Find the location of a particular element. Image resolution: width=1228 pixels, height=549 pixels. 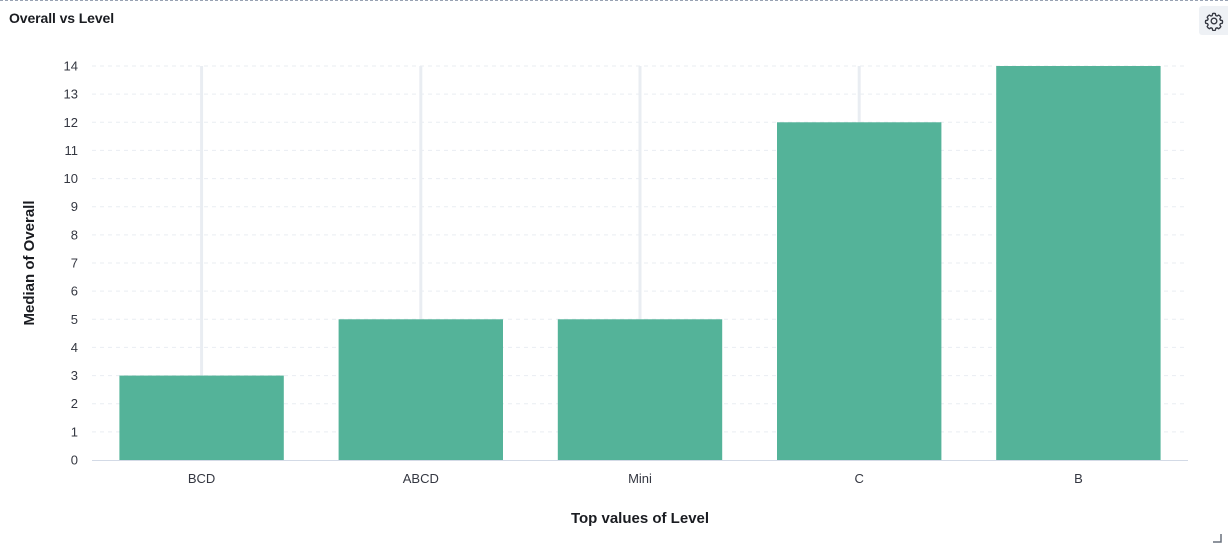

y-tick-label: 3 is located at coordinates (74, 375).